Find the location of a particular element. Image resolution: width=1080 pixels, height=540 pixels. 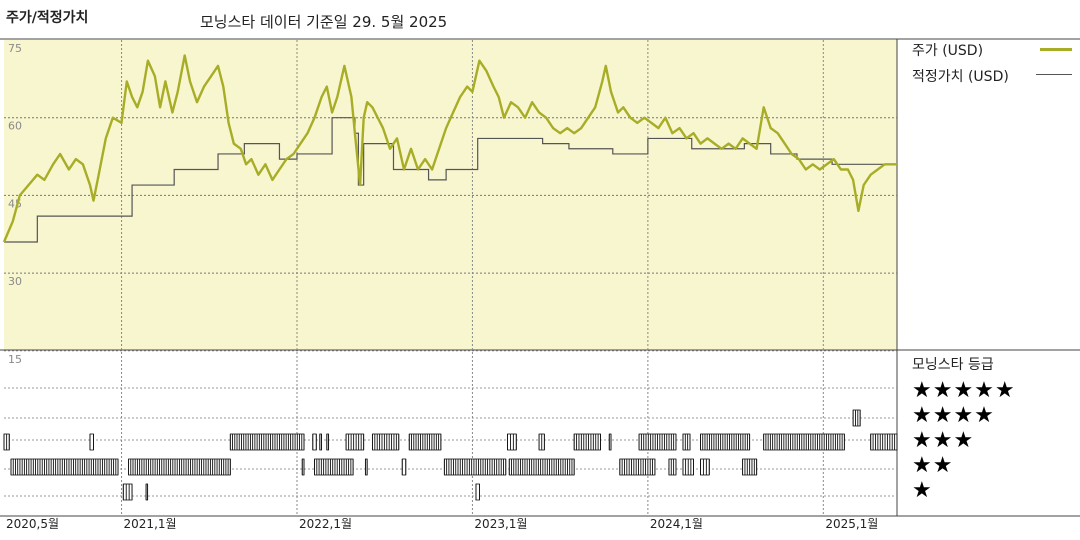

x-tick-label: 2021,1월 is located at coordinates (150, 524).